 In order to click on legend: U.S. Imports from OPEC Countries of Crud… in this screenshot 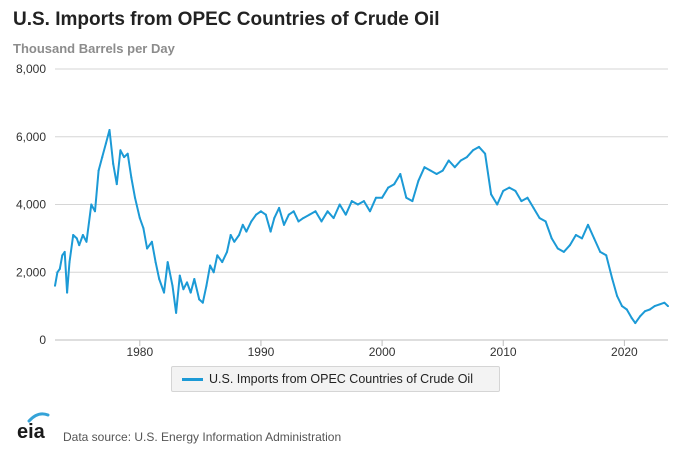, I will do `click(335, 379)`.